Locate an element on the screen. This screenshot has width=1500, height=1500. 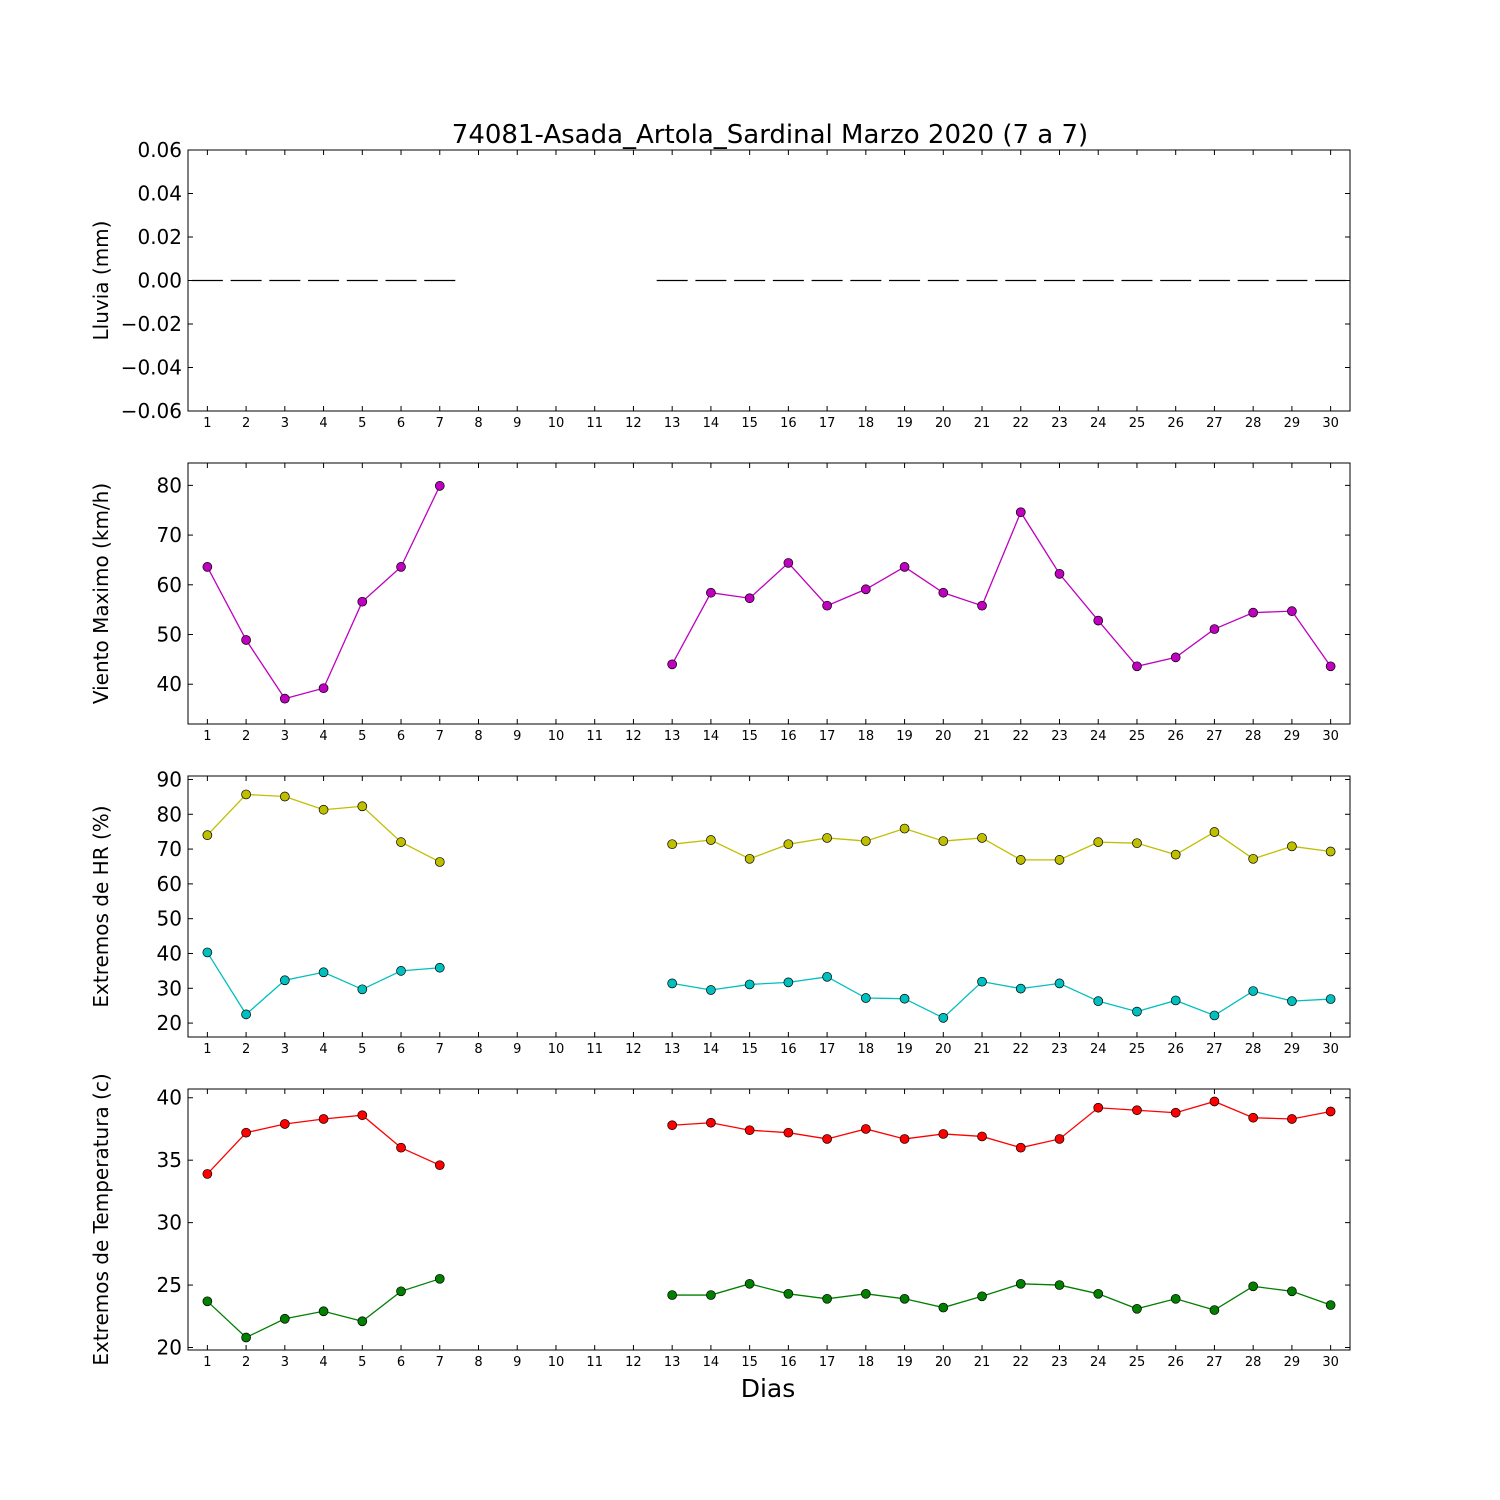
y-tick-label: −0.04 is located at coordinates (151, 368).